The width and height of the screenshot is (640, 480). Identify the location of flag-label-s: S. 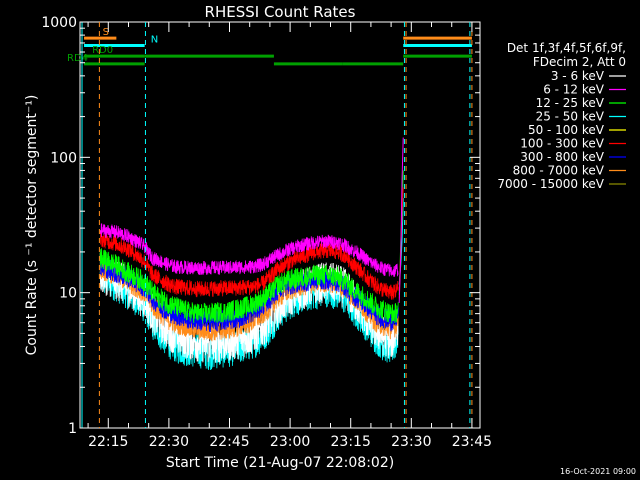
(106, 32).